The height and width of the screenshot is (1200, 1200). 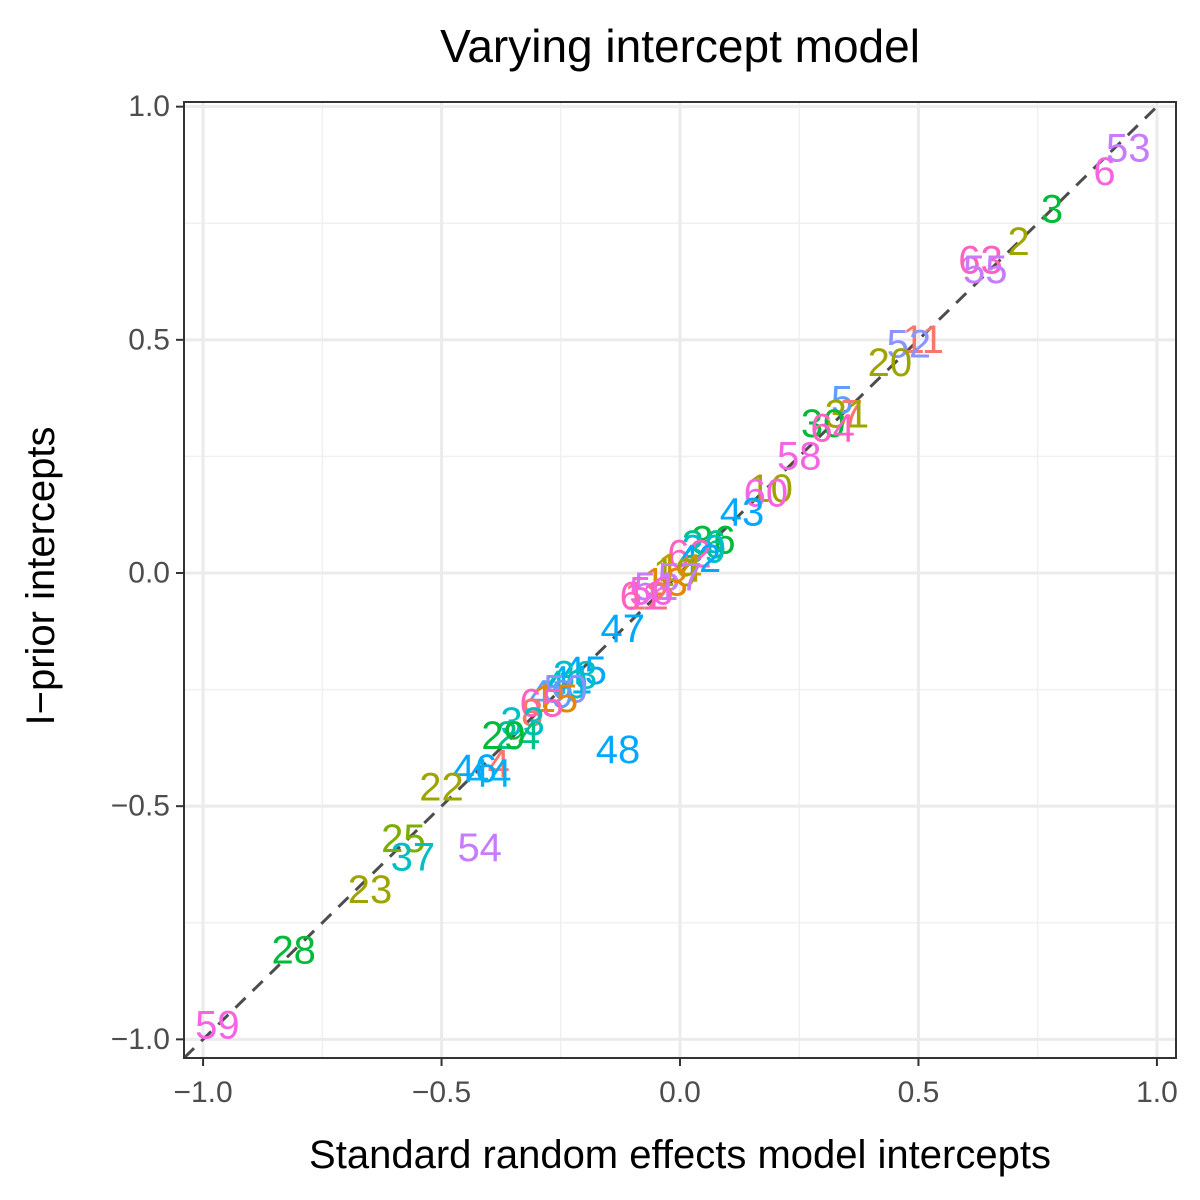 What do you see at coordinates (919, 1092) in the screenshot?
I see `x-tick-label: 0.5` at bounding box center [919, 1092].